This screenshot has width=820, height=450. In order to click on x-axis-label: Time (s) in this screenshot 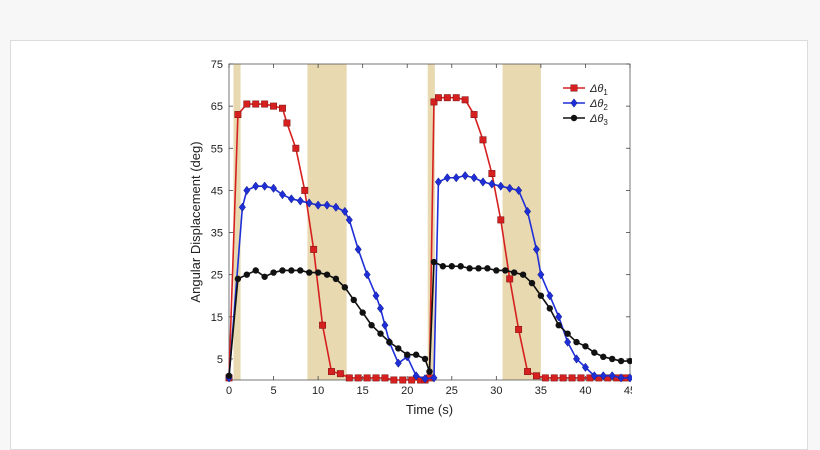, I will do `click(429, 409)`.